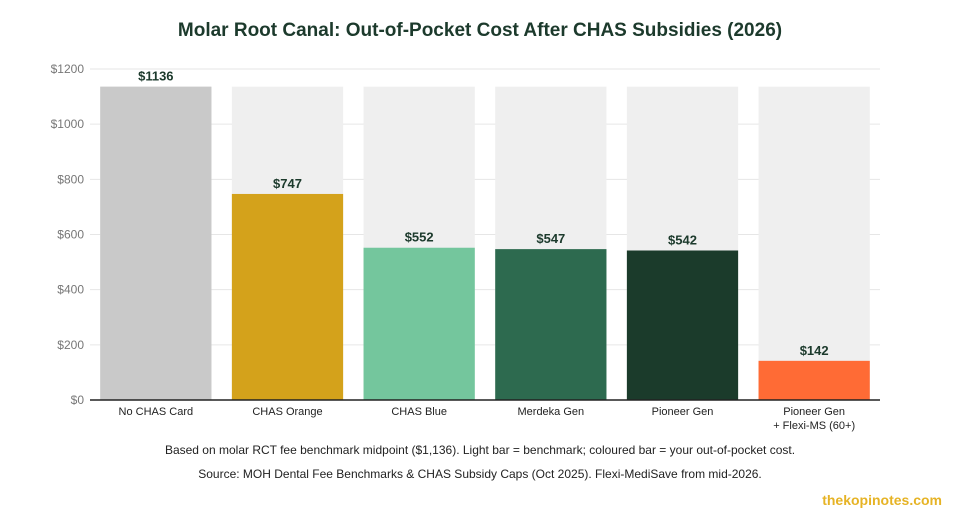 The height and width of the screenshot is (520, 960). I want to click on benchmark-bar, so click(814, 243).